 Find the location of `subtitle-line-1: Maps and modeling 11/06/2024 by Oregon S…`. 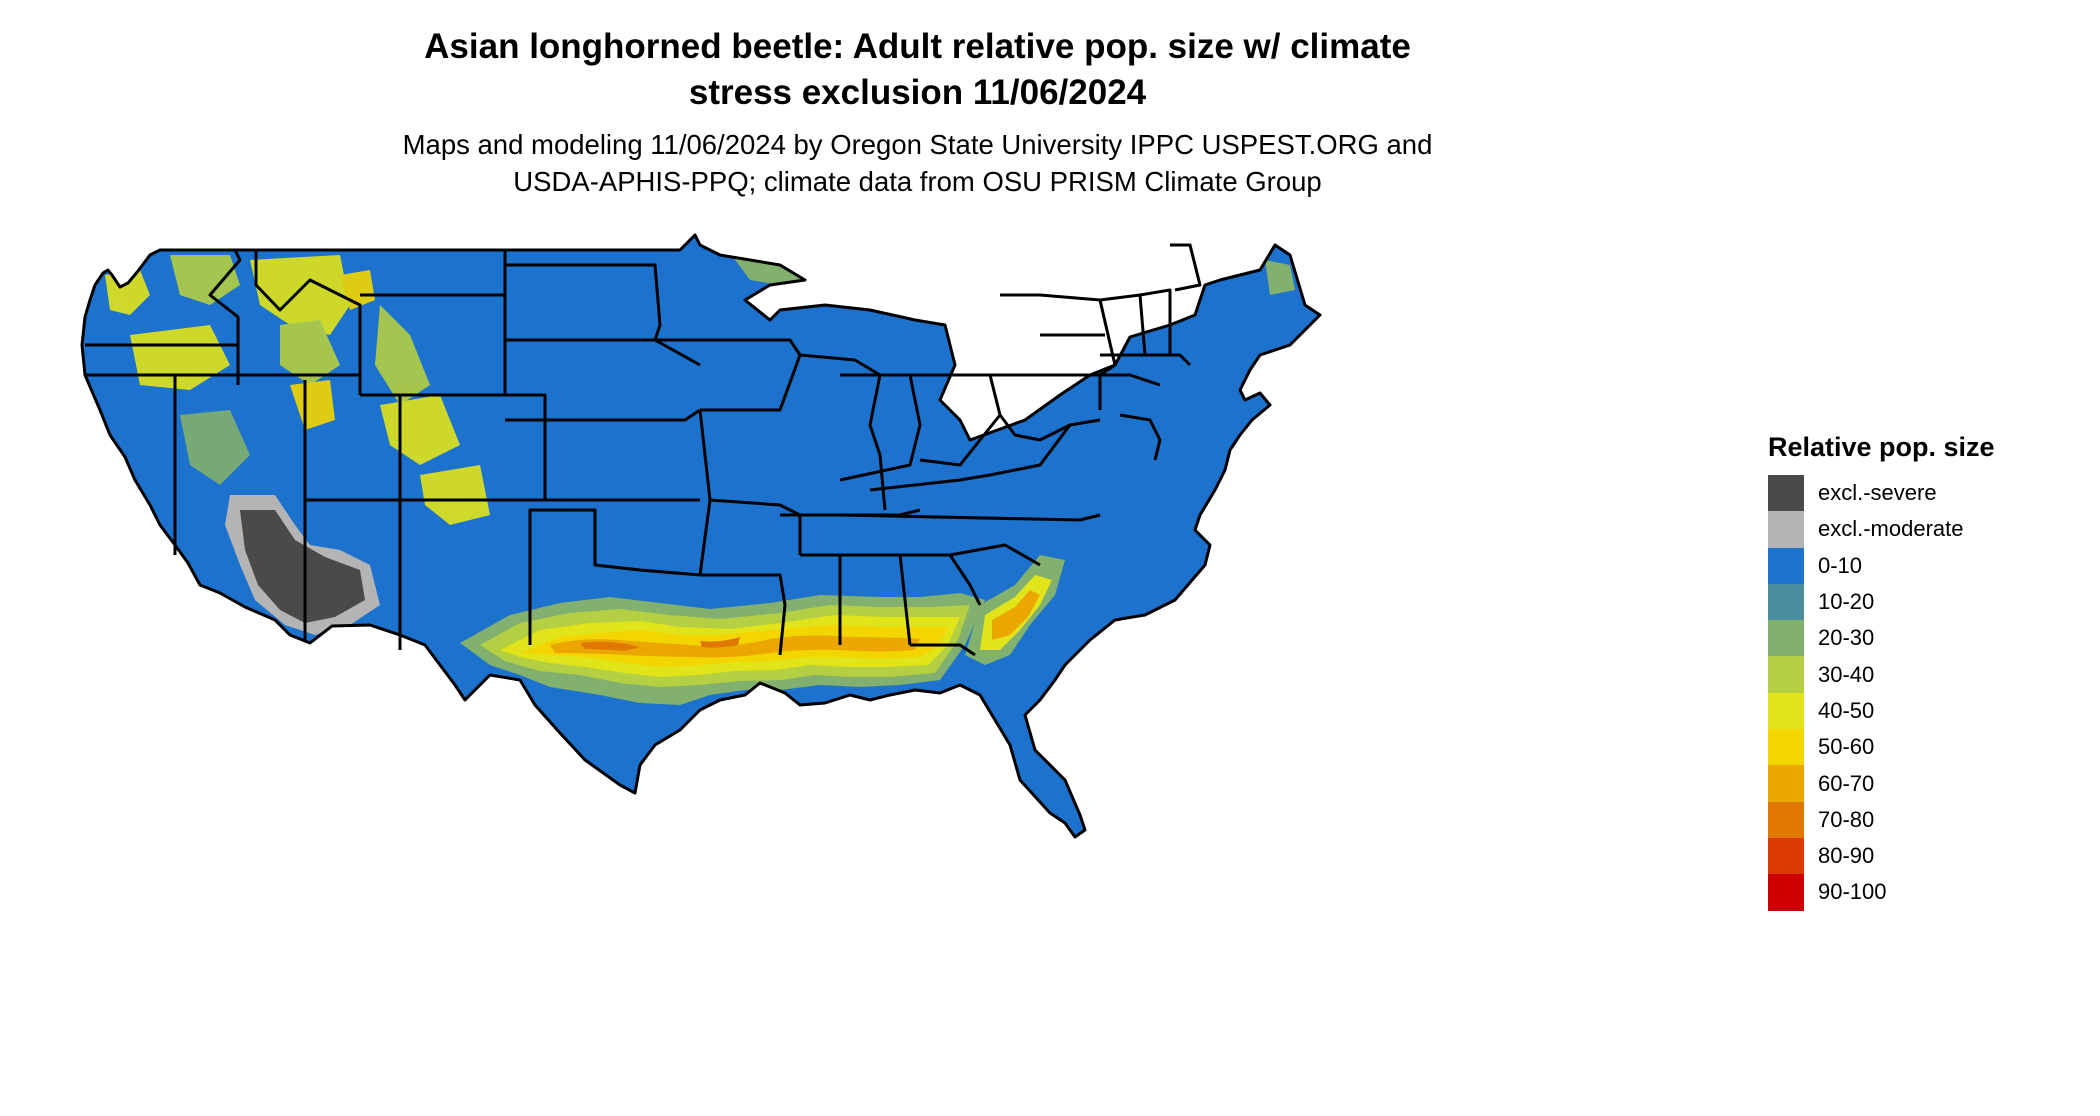

subtitle-line-1: Maps and modeling 11/06/2024 by Oregon S… is located at coordinates (917, 144).